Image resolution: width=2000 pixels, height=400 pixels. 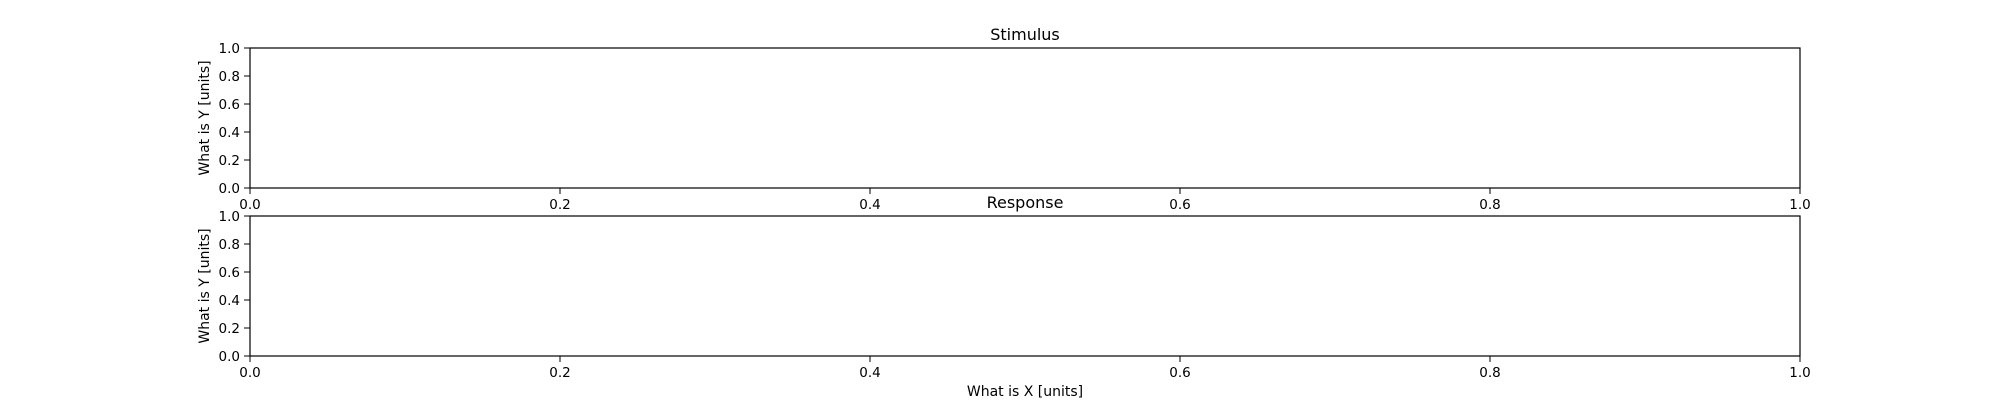 I want to click on stimulus-y-tick-label: 0.0, so click(x=229, y=189).